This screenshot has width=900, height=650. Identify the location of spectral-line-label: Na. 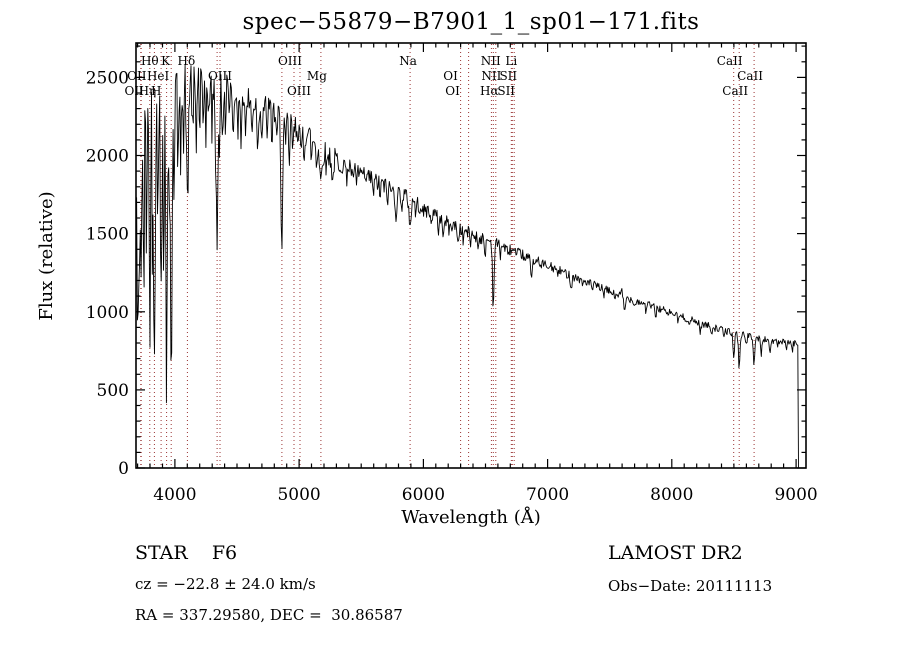
(408, 61).